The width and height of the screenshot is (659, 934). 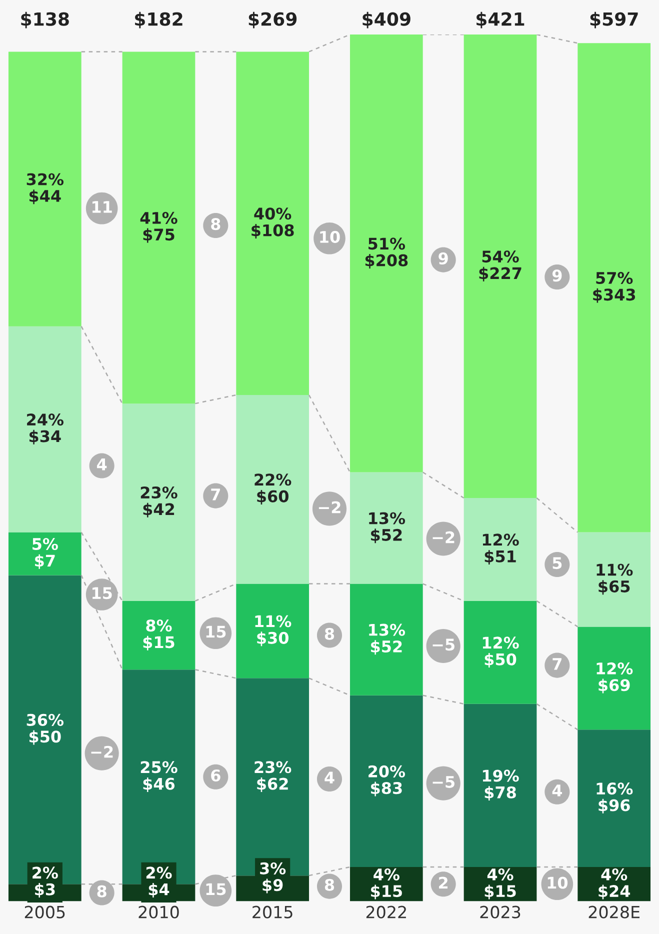 I want to click on data-label: 4% $24, so click(x=614, y=884).